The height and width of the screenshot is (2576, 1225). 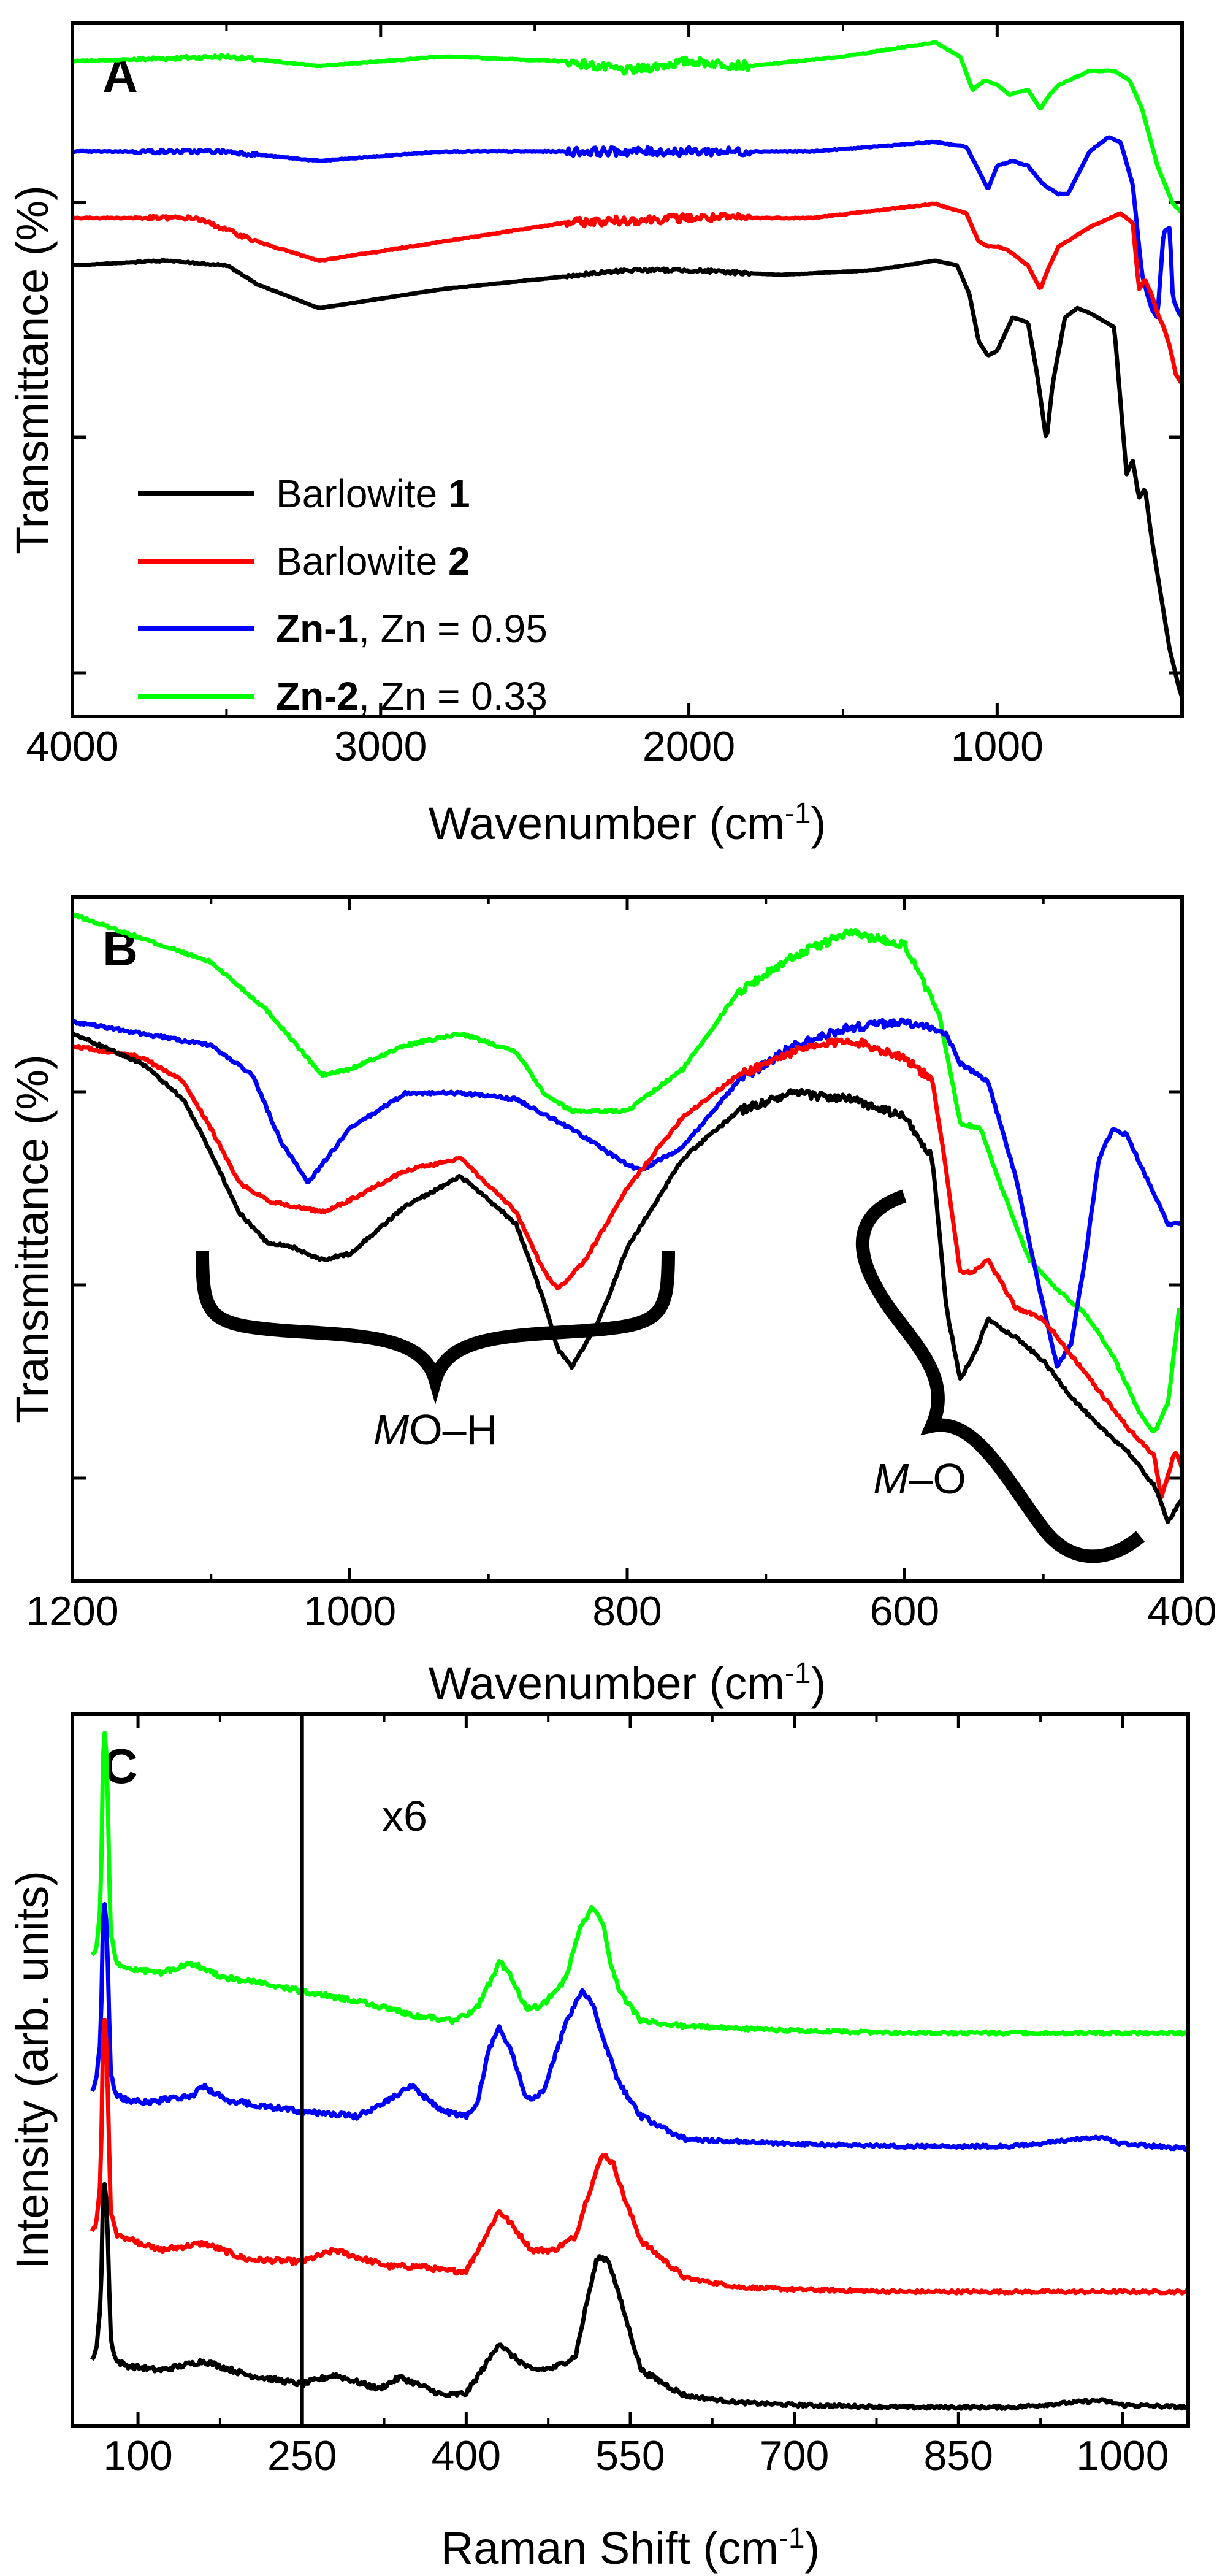 What do you see at coordinates (435, 1430) in the screenshot?
I see `annotation-moh: MO–H` at bounding box center [435, 1430].